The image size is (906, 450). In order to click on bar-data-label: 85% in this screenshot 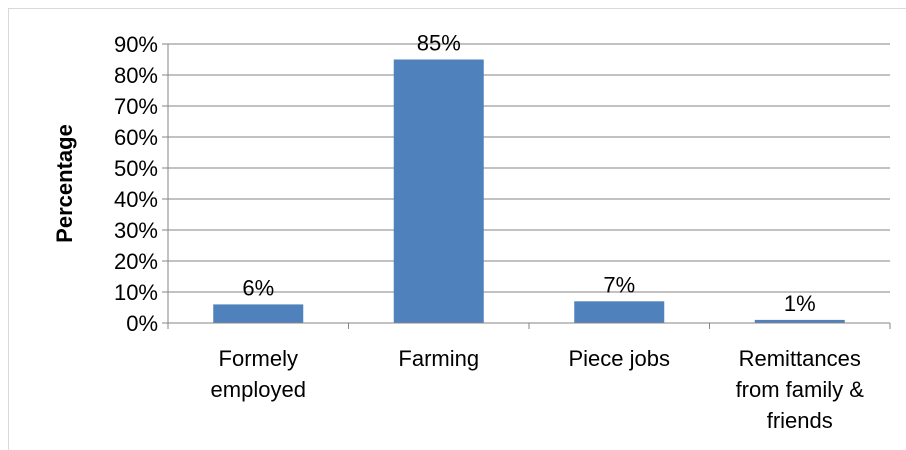, I will do `click(439, 43)`.